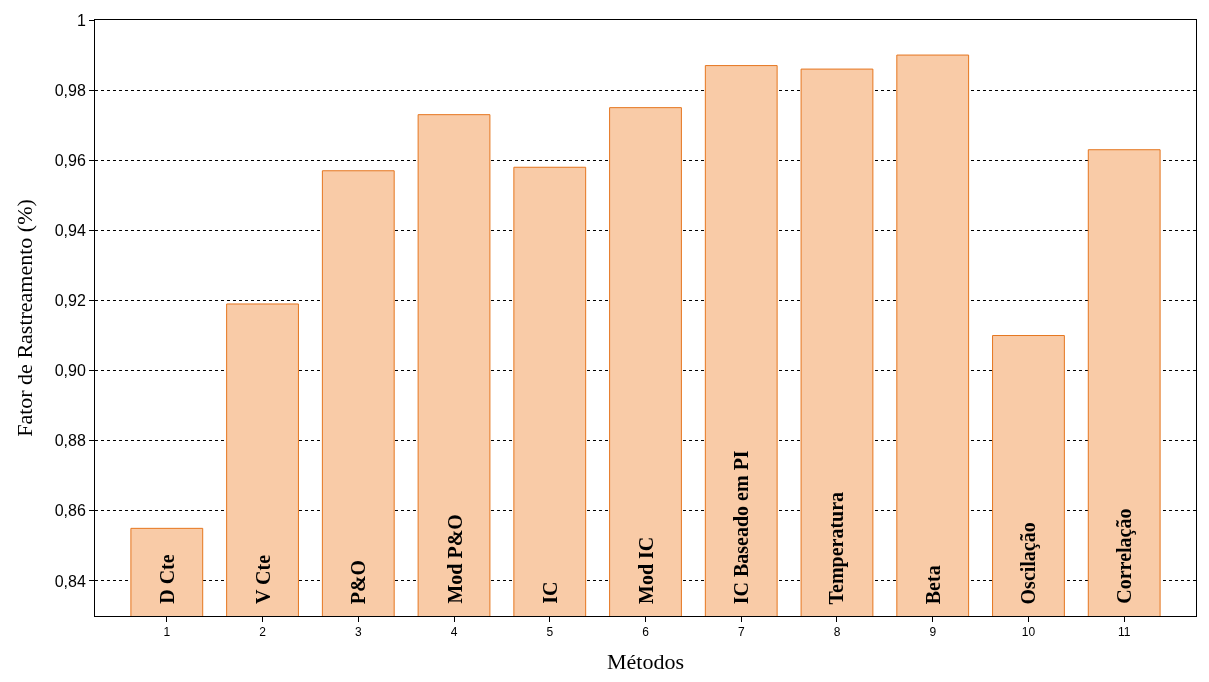  What do you see at coordinates (25, 318) in the screenshot?
I see `y-axis-title: Fator de Rastreamento (%)` at bounding box center [25, 318].